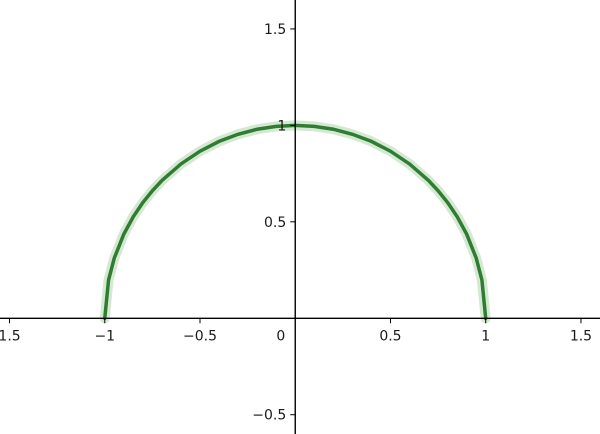 This screenshot has height=434, width=600. I want to click on x-tick-label: −0.5, so click(200, 336).